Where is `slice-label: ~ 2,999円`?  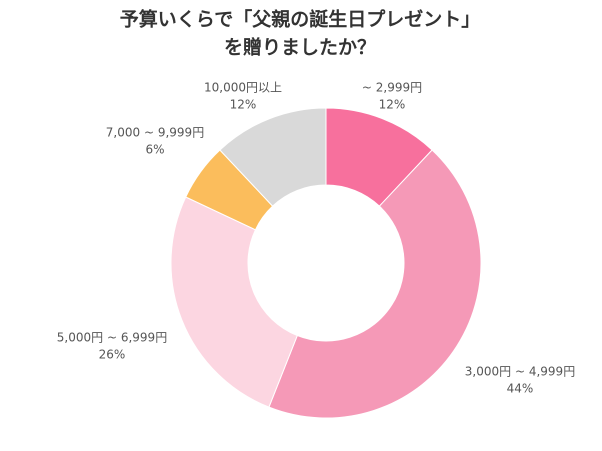 slice-label: ~ 2,999円 is located at coordinates (392, 88).